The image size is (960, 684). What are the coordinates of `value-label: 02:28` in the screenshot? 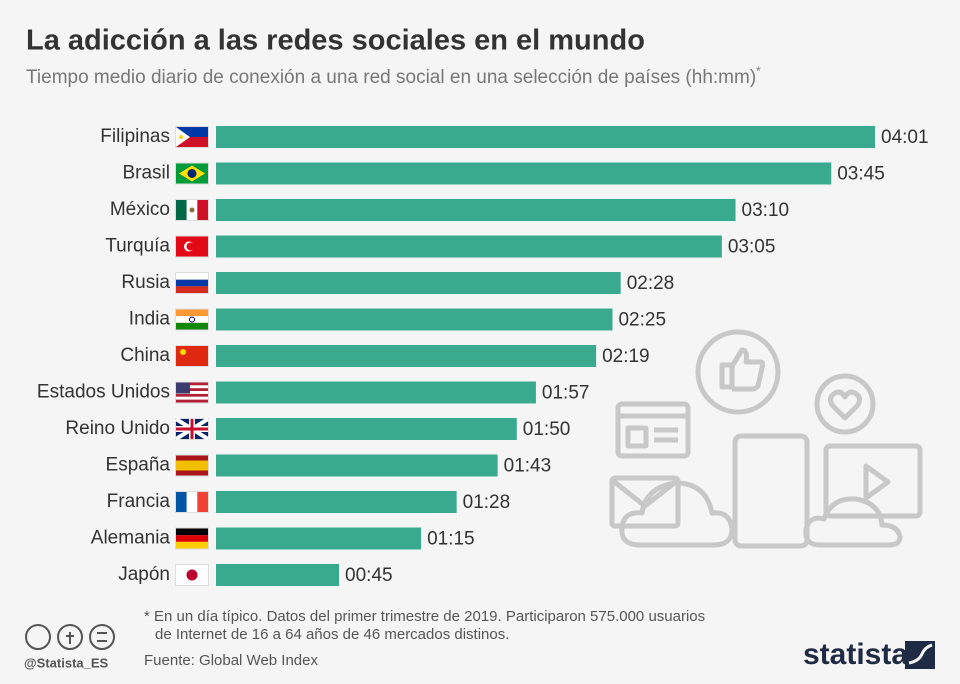 It's located at (651, 283).